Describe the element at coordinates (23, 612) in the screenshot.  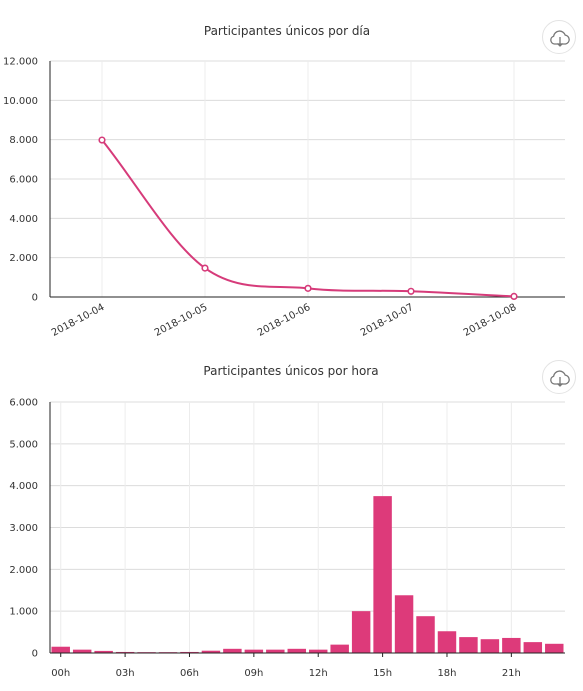
I see `y-tick-label: 1.000` at that location.